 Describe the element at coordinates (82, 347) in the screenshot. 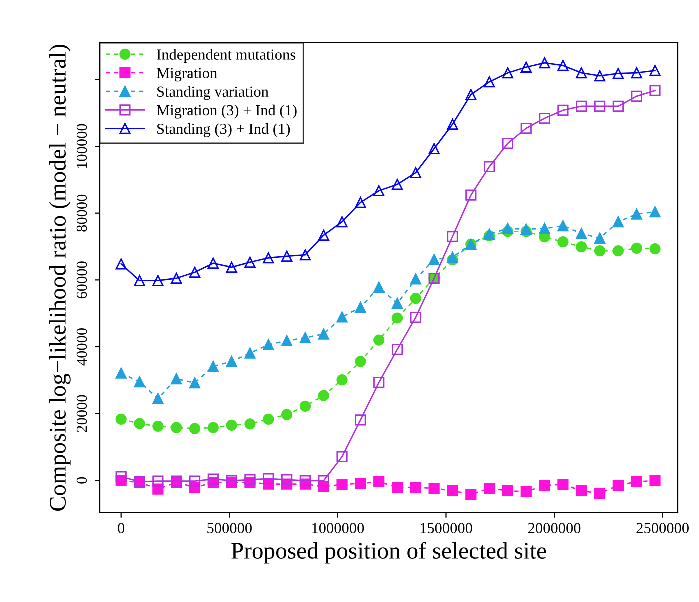

I see `y-tick-label: 40000` at that location.